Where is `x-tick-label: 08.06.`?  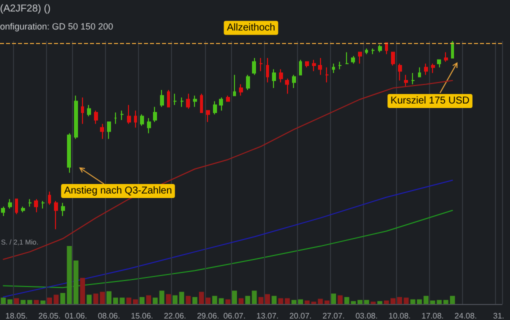
x-tick-label: 08.06. is located at coordinates (109, 316).